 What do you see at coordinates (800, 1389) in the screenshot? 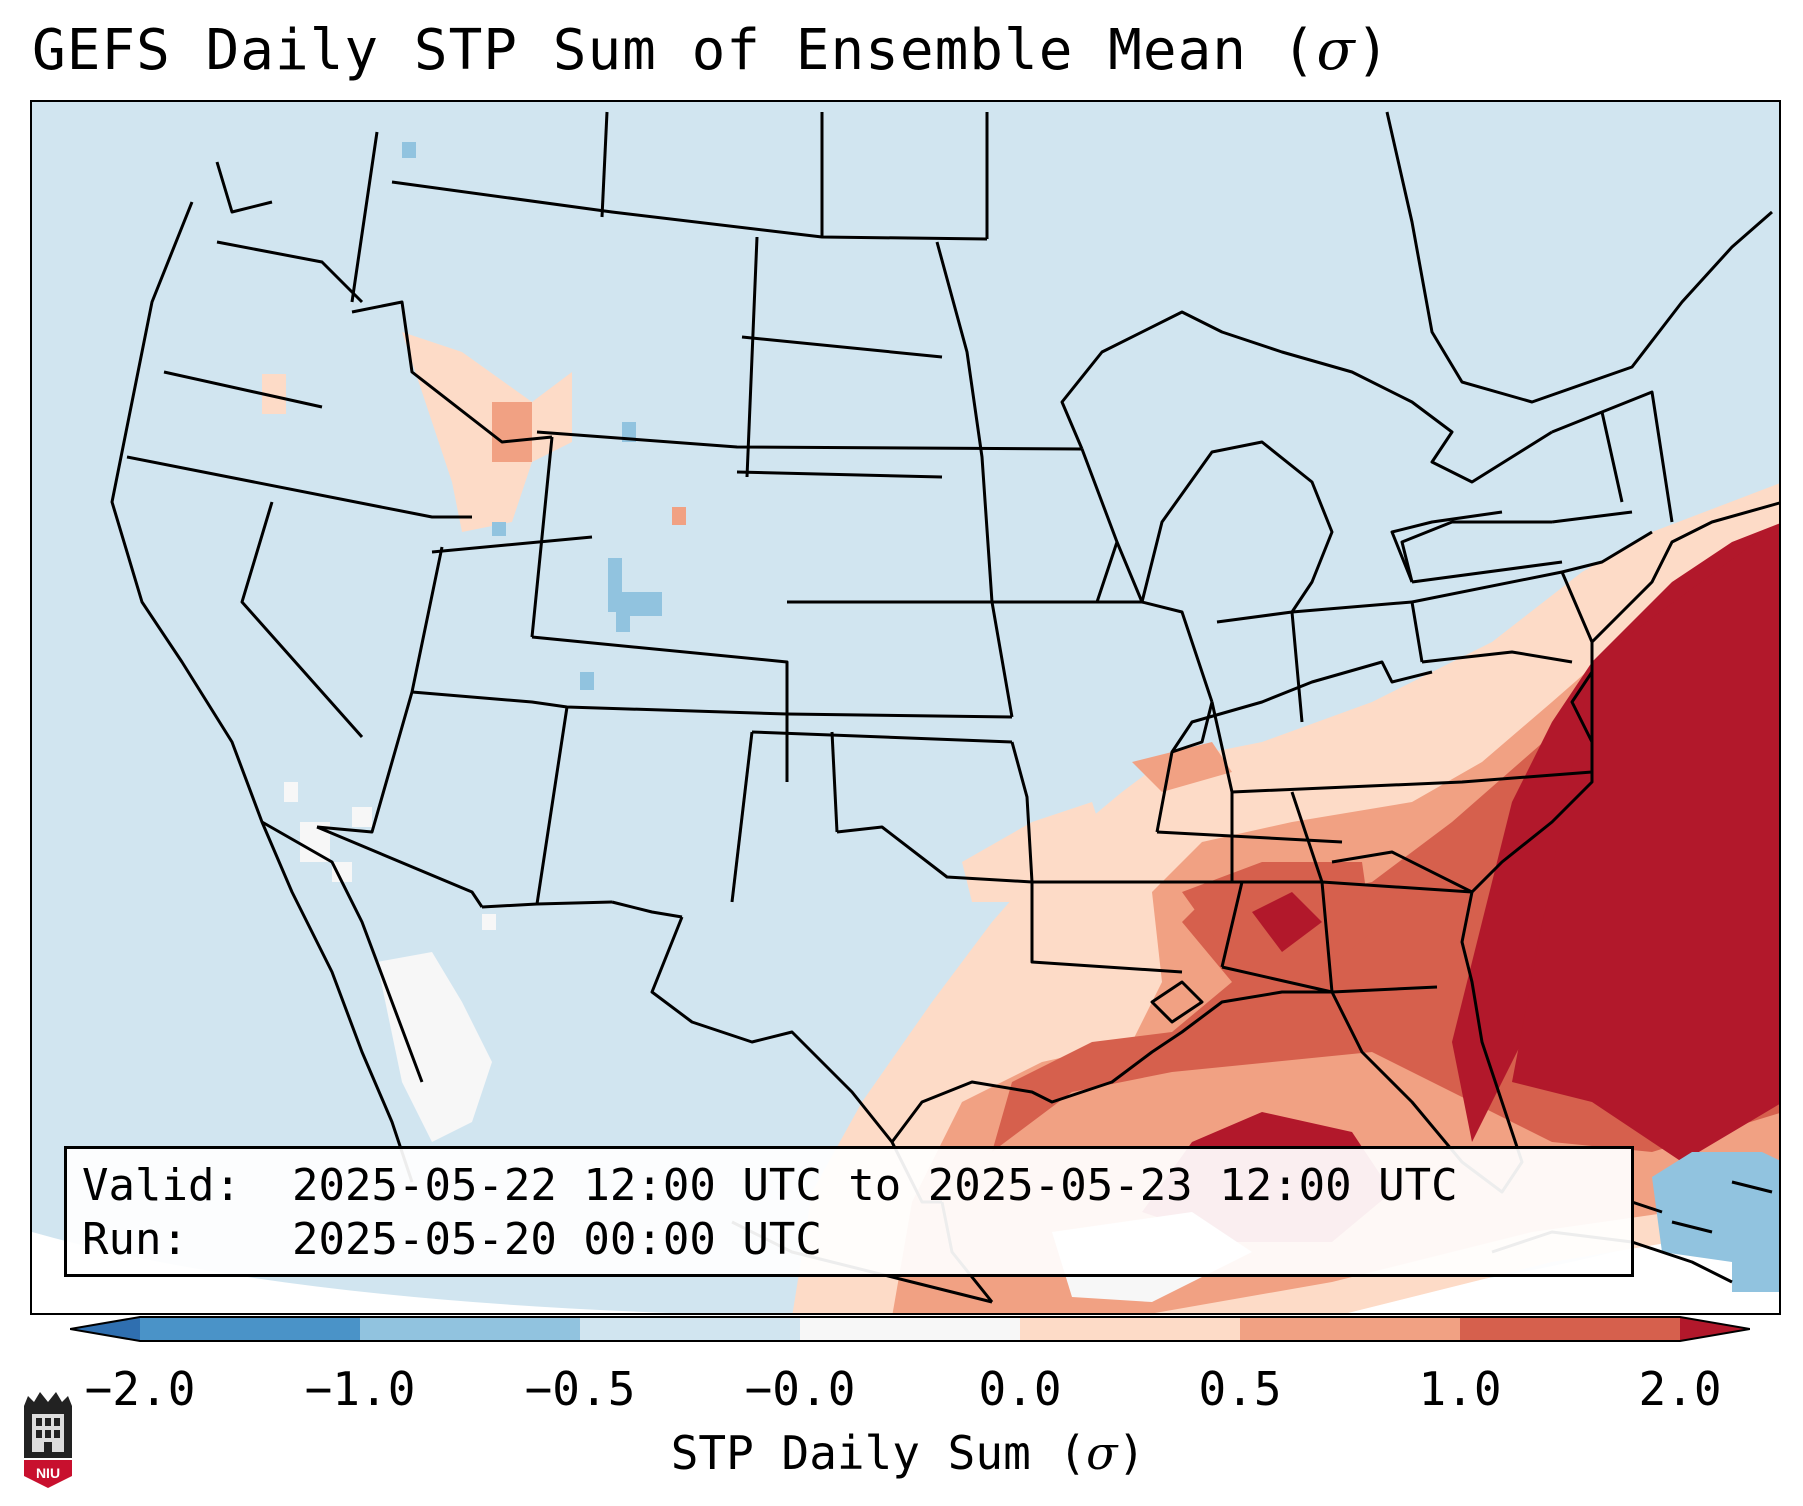
I see `colorbar-tick-label: −0.0` at bounding box center [800, 1389].